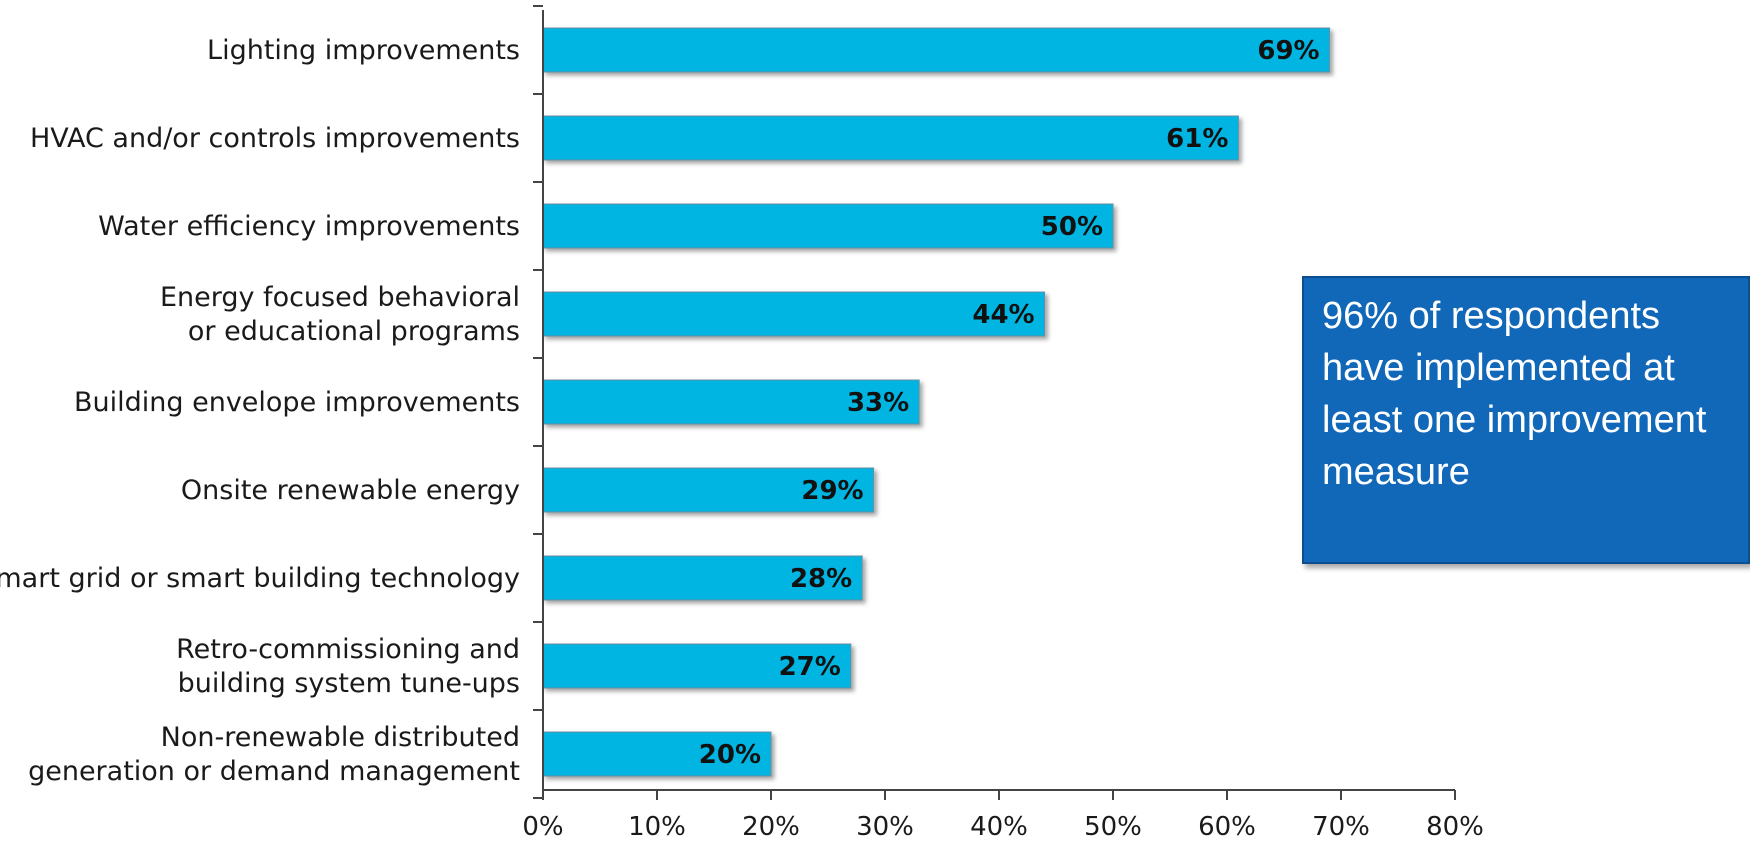 The image size is (1750, 841). Describe the element at coordinates (657, 826) in the screenshot. I see `x-tick-label: 10%` at that location.